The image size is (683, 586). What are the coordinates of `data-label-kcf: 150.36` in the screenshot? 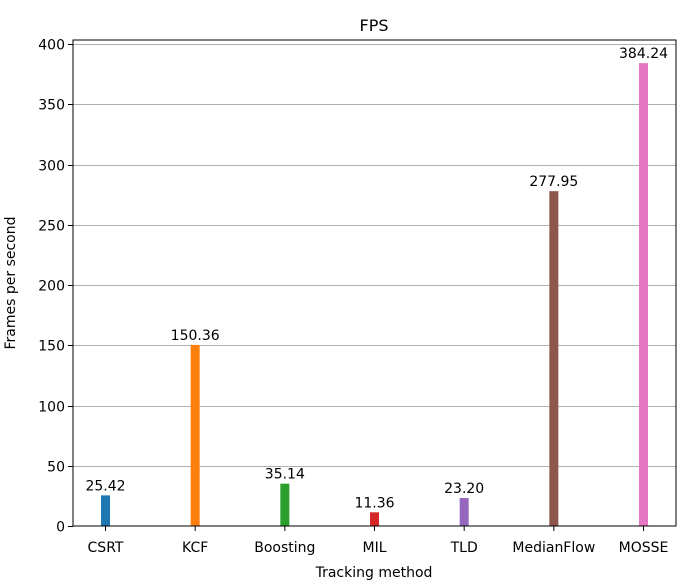 It's located at (195, 336).